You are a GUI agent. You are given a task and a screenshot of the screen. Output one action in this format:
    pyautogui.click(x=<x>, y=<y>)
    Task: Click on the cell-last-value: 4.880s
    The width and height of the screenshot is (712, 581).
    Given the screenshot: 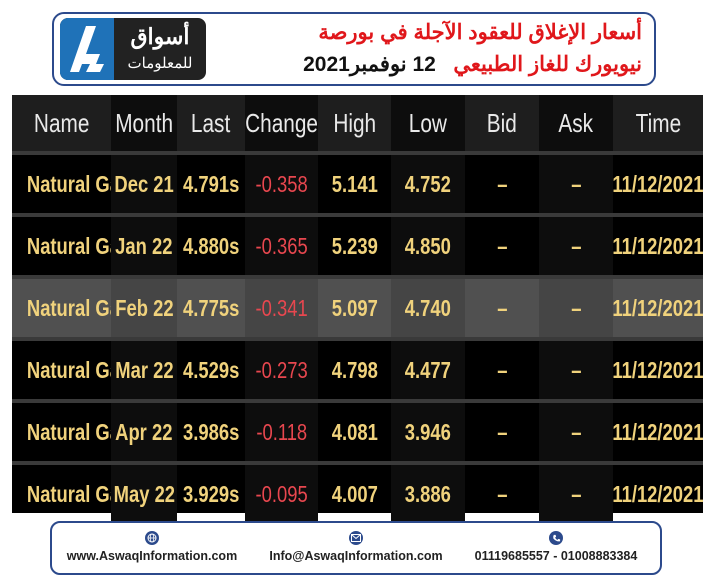 What is the action you would take?
    pyautogui.click(x=211, y=245)
    